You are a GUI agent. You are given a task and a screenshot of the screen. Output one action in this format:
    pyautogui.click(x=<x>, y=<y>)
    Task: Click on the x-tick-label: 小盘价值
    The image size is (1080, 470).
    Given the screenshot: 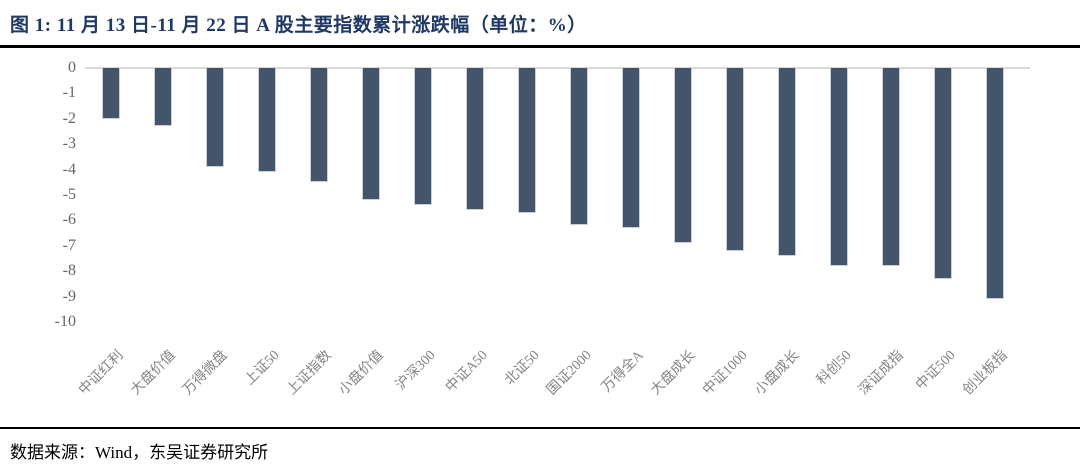 What is the action you would take?
    pyautogui.click(x=361, y=373)
    